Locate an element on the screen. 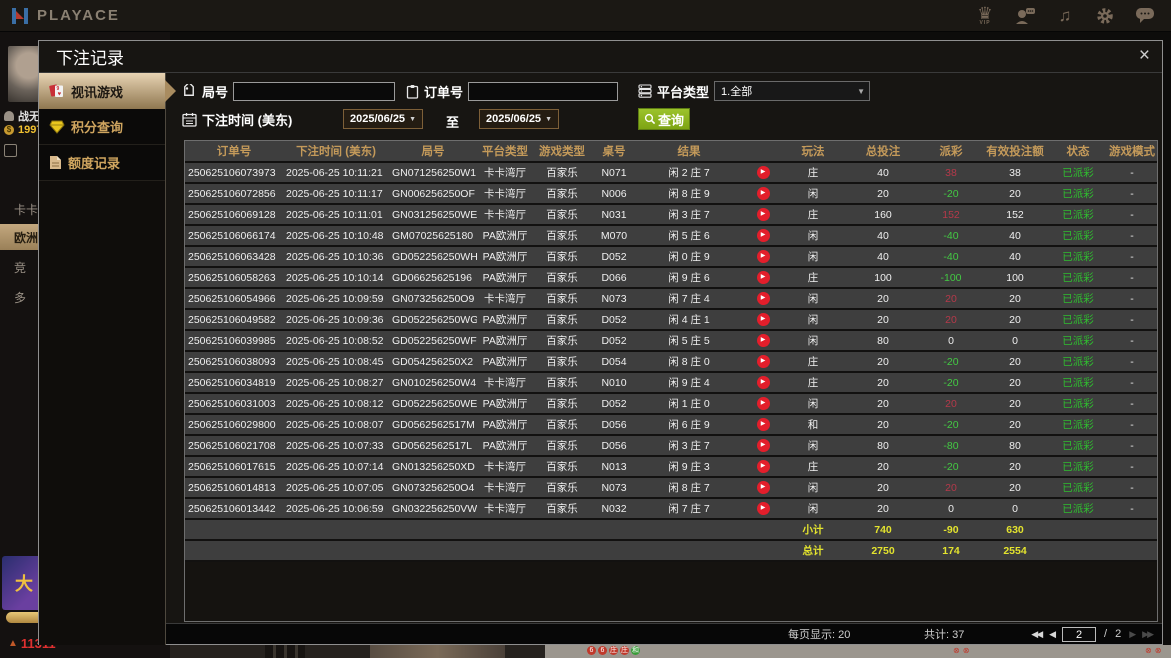 The width and height of the screenshot is (1171, 658). cell-order: 250625106066174 is located at coordinates (234, 236).